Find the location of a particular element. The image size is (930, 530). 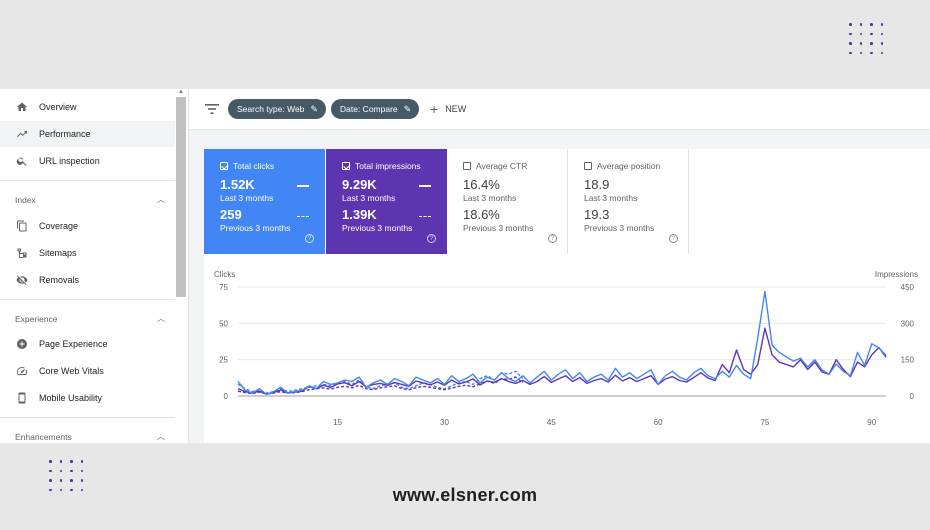

sidebar-section-index: Index ︿ is located at coordinates (90, 199).